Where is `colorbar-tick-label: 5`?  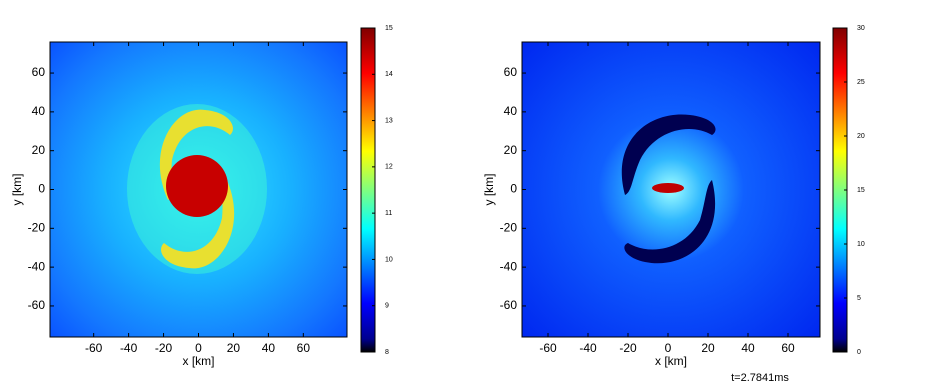
colorbar-tick-label: 5 is located at coordinates (859, 298).